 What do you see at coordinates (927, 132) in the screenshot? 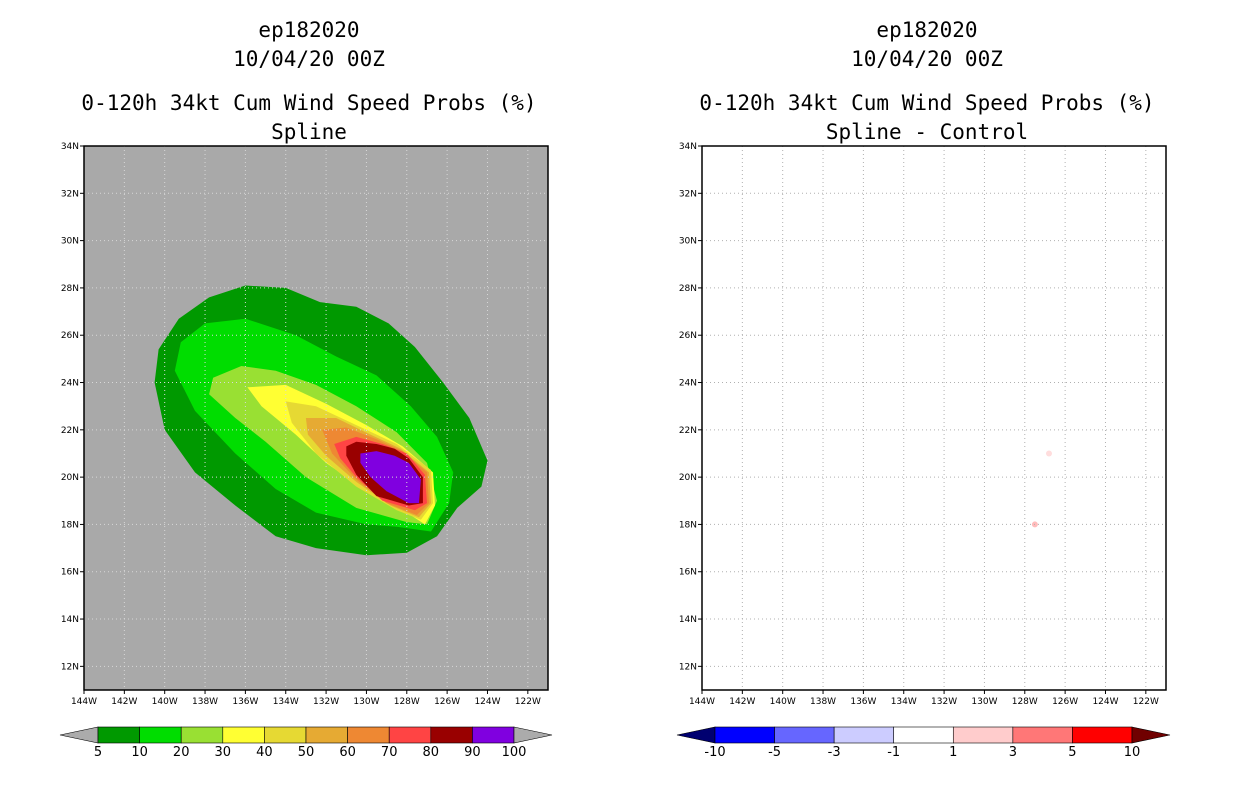
I see `right-subtitle: Spline - Control` at bounding box center [927, 132].